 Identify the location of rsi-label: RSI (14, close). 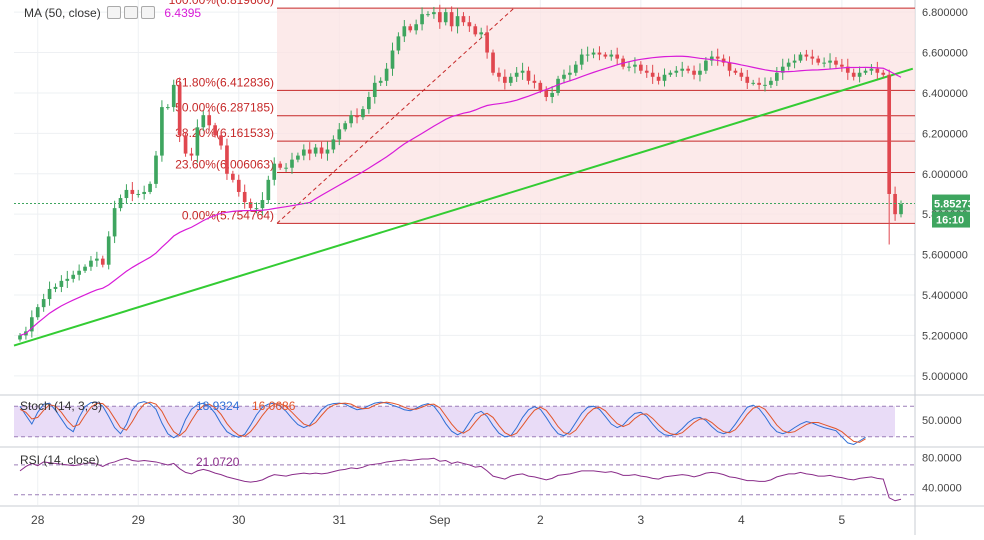
(59, 460).